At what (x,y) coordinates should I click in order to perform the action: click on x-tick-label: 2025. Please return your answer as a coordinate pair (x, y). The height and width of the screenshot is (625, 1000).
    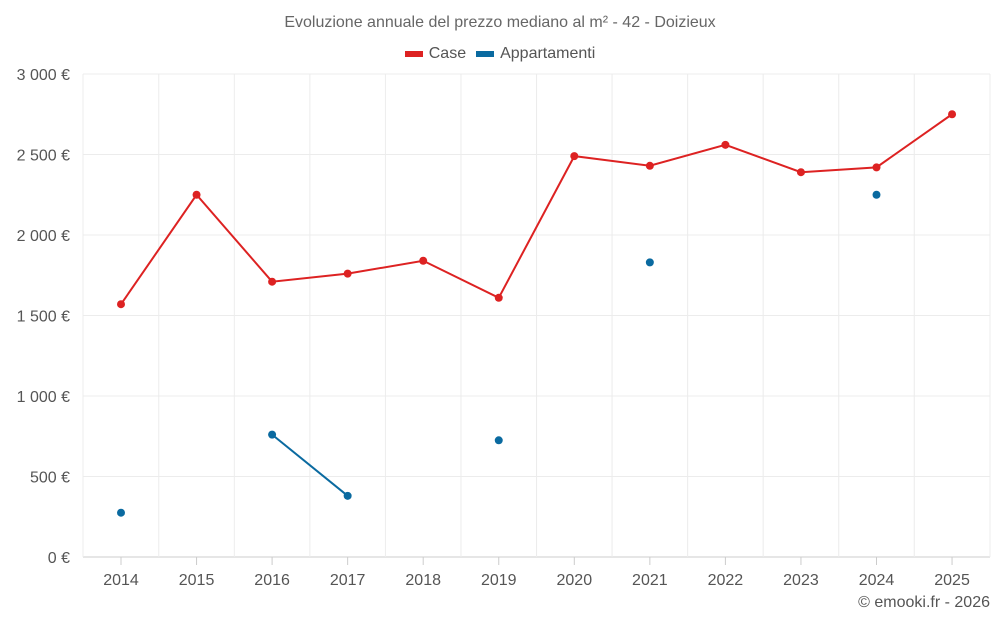
    Looking at the image, I should click on (952, 580).